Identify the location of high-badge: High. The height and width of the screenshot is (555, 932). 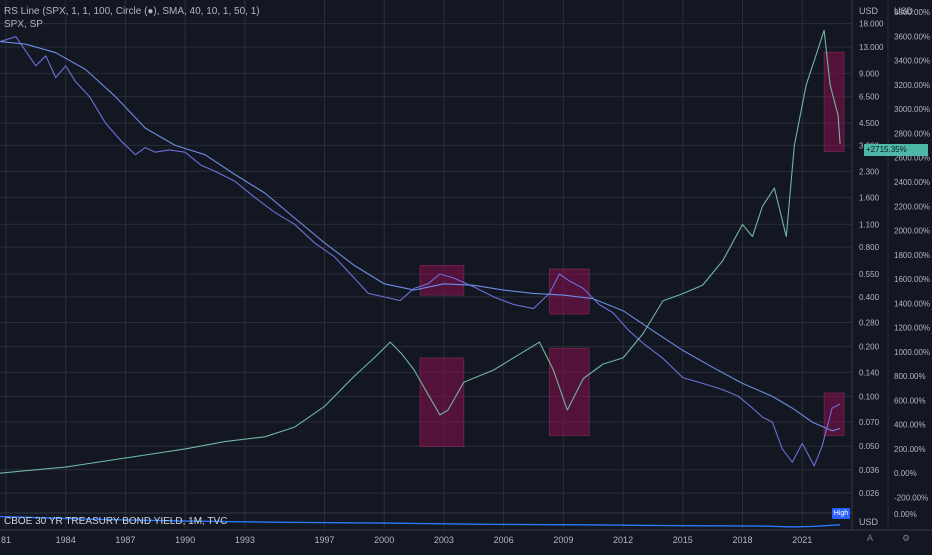
(841, 513).